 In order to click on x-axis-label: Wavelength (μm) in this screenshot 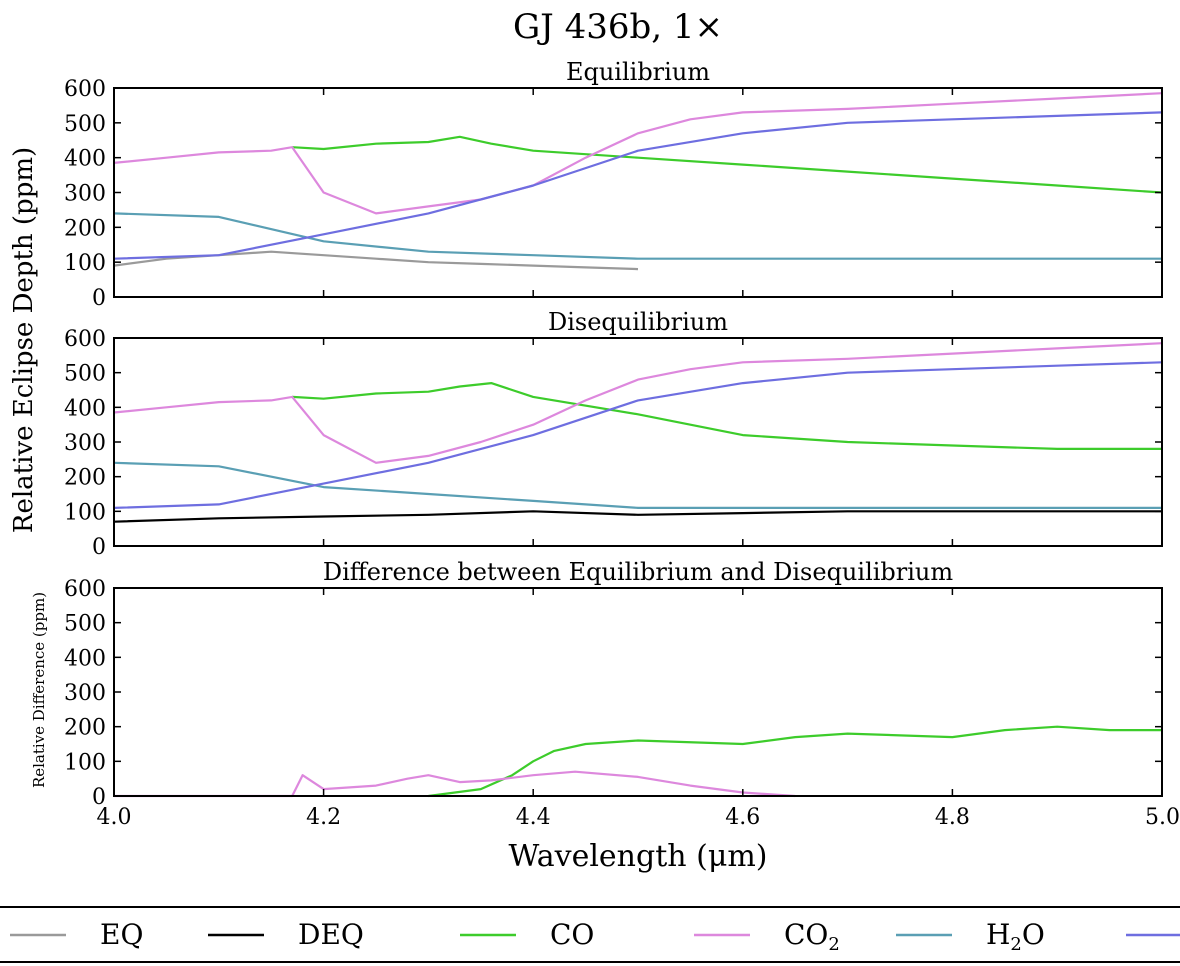, I will do `click(638, 856)`.